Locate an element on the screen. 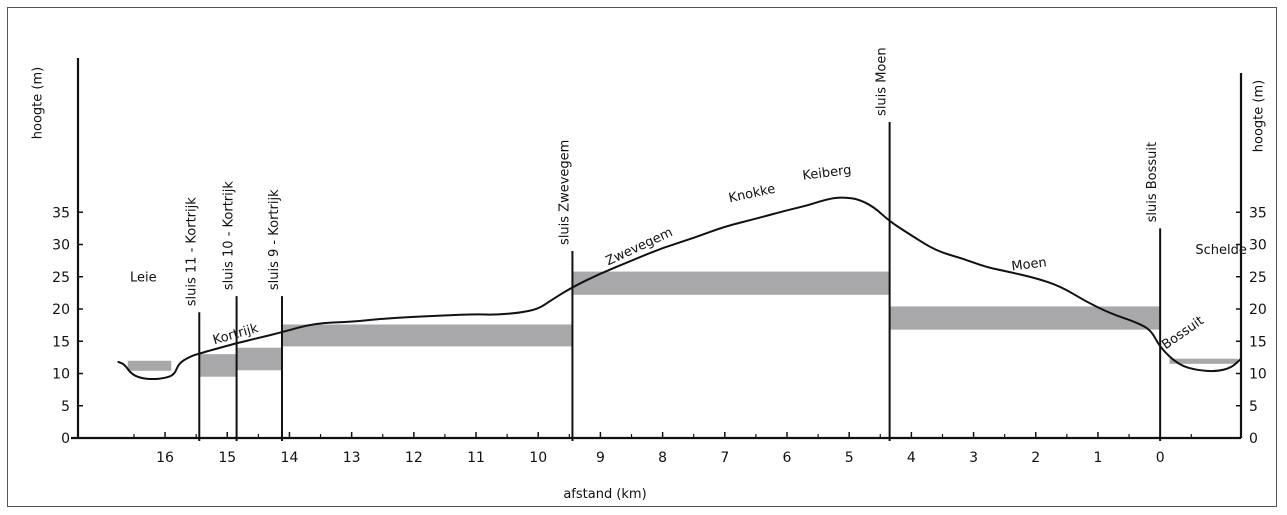 The width and height of the screenshot is (1287, 515). y-tick-label-right: 25 is located at coordinates (1258, 278).